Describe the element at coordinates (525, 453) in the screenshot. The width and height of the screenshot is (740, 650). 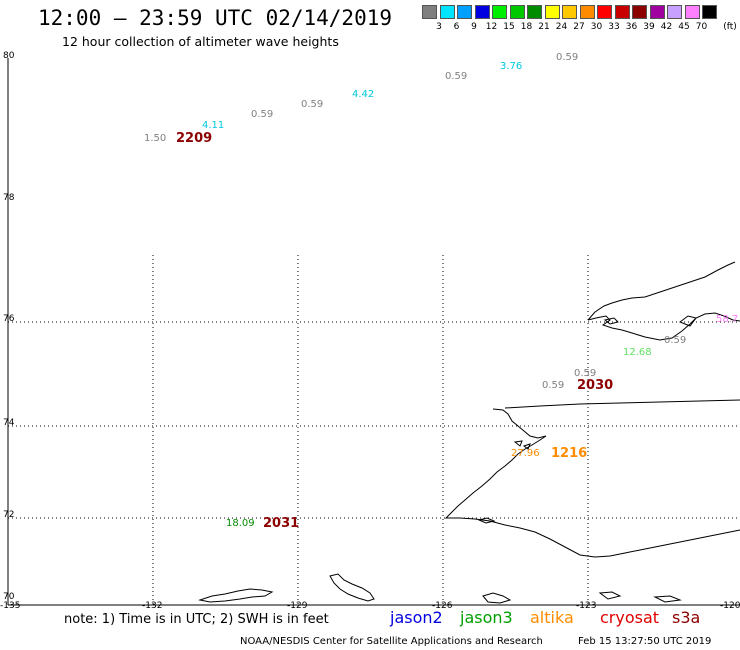
I see `wave-height-value: 27.96` at that location.